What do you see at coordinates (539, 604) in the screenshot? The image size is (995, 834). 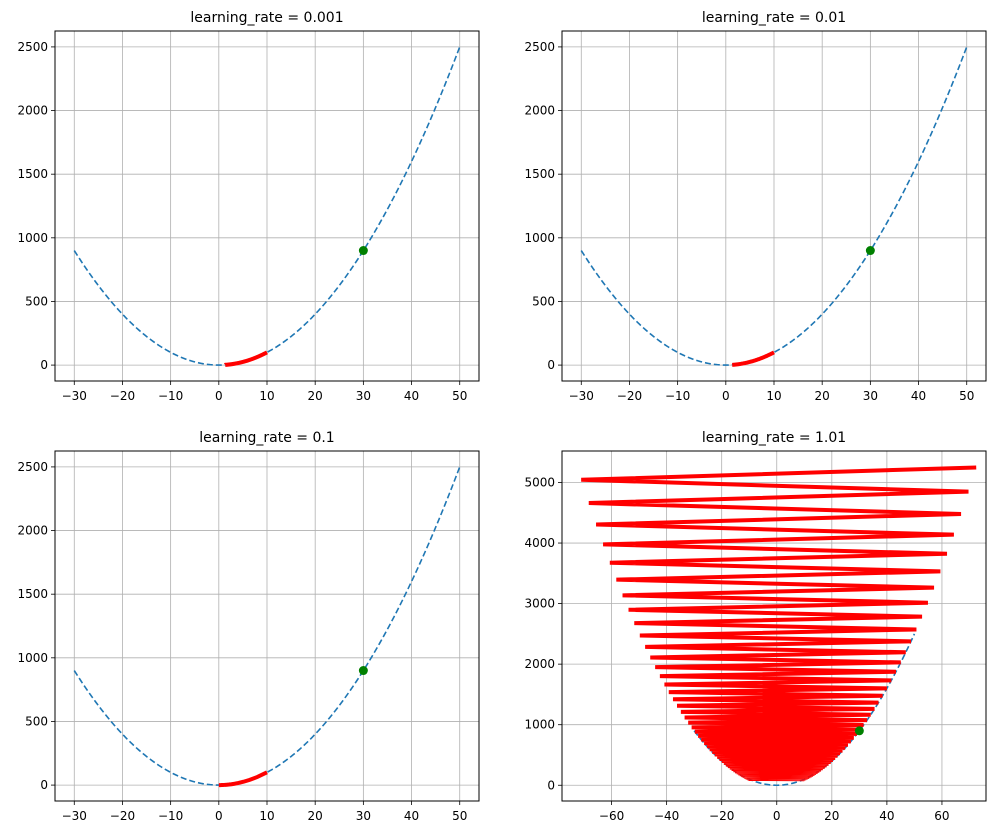 I see `y-tick-label: 3000` at bounding box center [539, 604].